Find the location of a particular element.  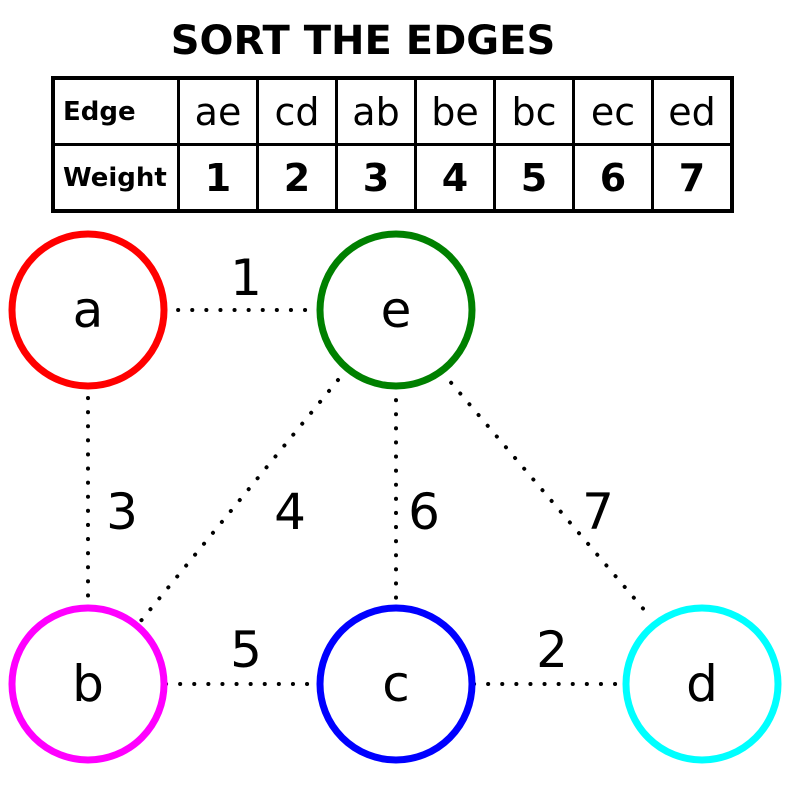

node-label-b: b is located at coordinates (88, 684).